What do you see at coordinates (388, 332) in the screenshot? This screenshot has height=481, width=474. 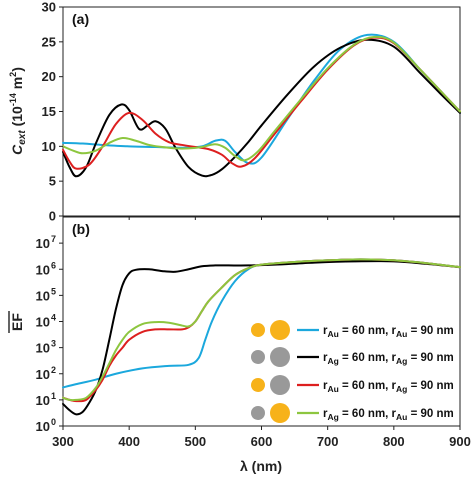 I see `legend-label: rAu = 60 nm, rAu = 90 nm` at bounding box center [388, 332].